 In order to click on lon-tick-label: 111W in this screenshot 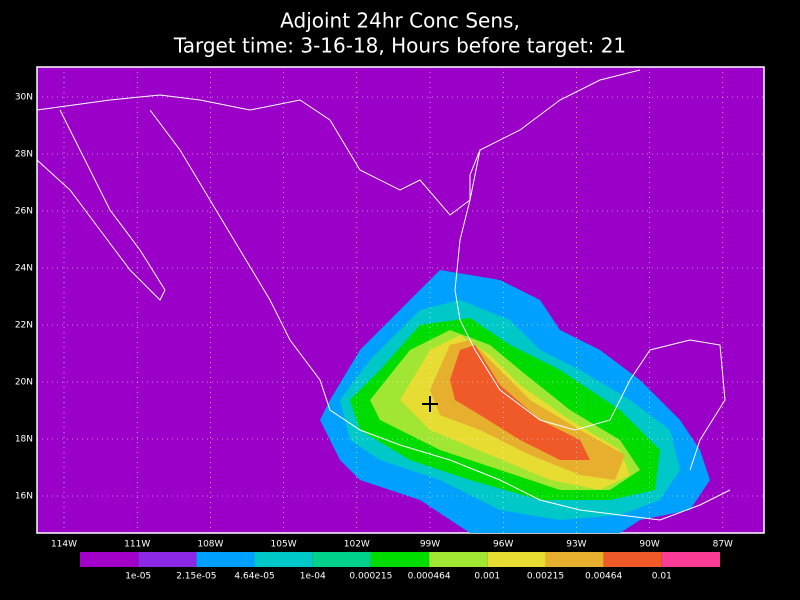, I will do `click(137, 545)`.